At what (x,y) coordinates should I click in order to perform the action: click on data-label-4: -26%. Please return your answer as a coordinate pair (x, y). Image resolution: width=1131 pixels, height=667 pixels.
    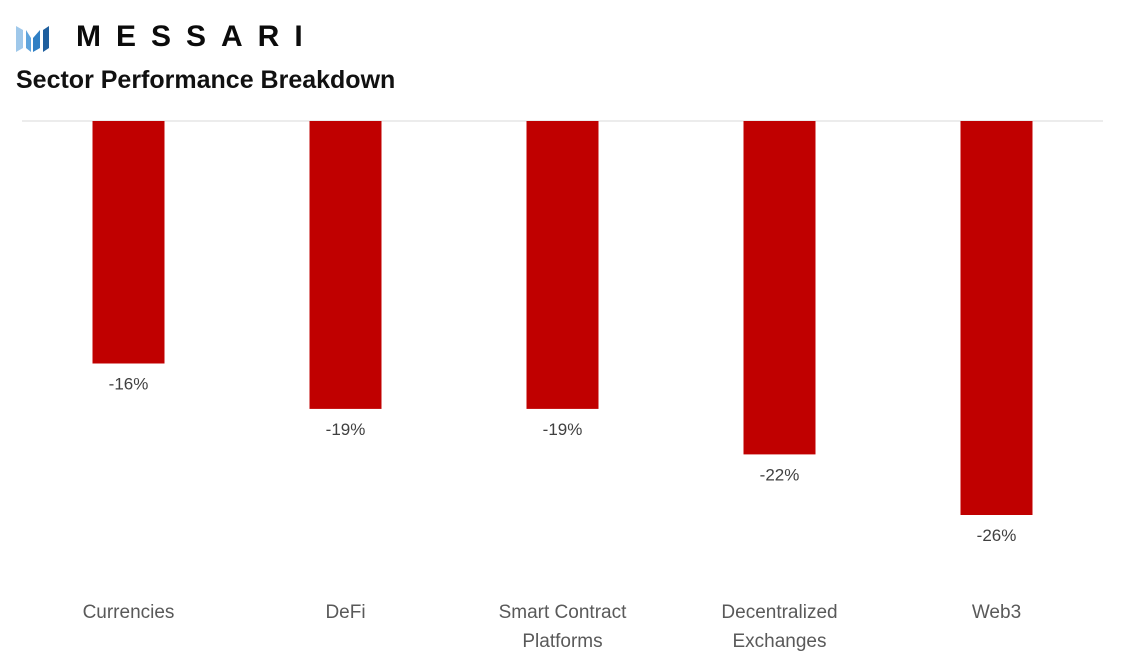
    Looking at the image, I should click on (997, 535).